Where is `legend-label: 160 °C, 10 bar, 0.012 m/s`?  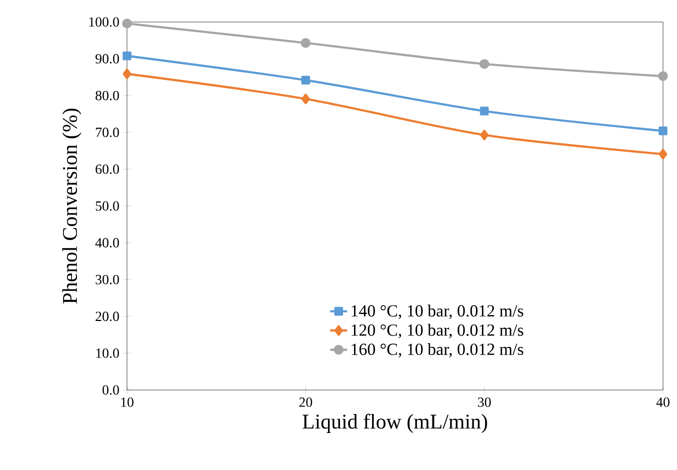
legend-label: 160 °C, 10 bar, 0.012 m/s is located at coordinates (438, 350).